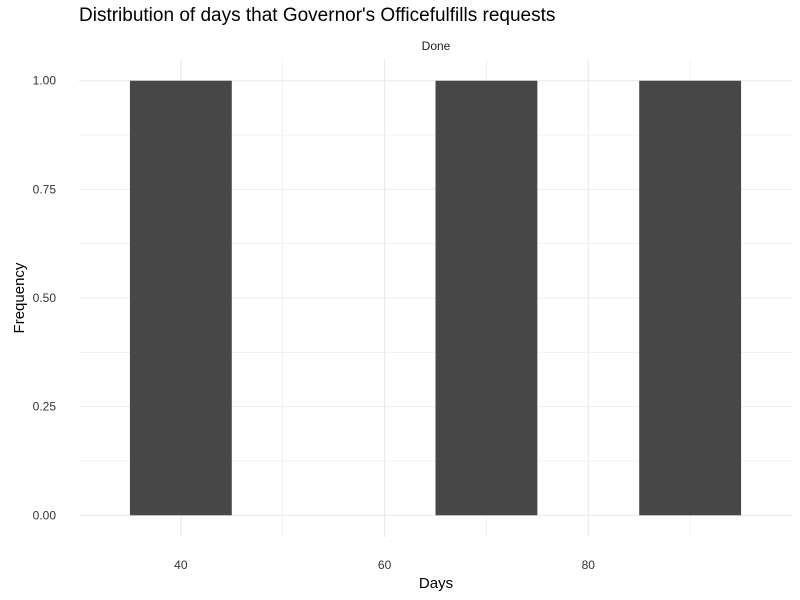 Image resolution: width=800 pixels, height=600 pixels. What do you see at coordinates (436, 46) in the screenshot?
I see `facet-strip-label: Done` at bounding box center [436, 46].